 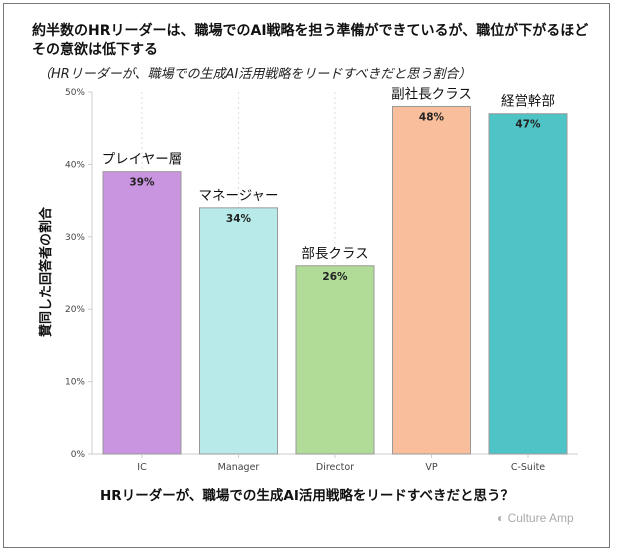 What do you see at coordinates (431, 467) in the screenshot?
I see `x-tick-label: VP` at bounding box center [431, 467].